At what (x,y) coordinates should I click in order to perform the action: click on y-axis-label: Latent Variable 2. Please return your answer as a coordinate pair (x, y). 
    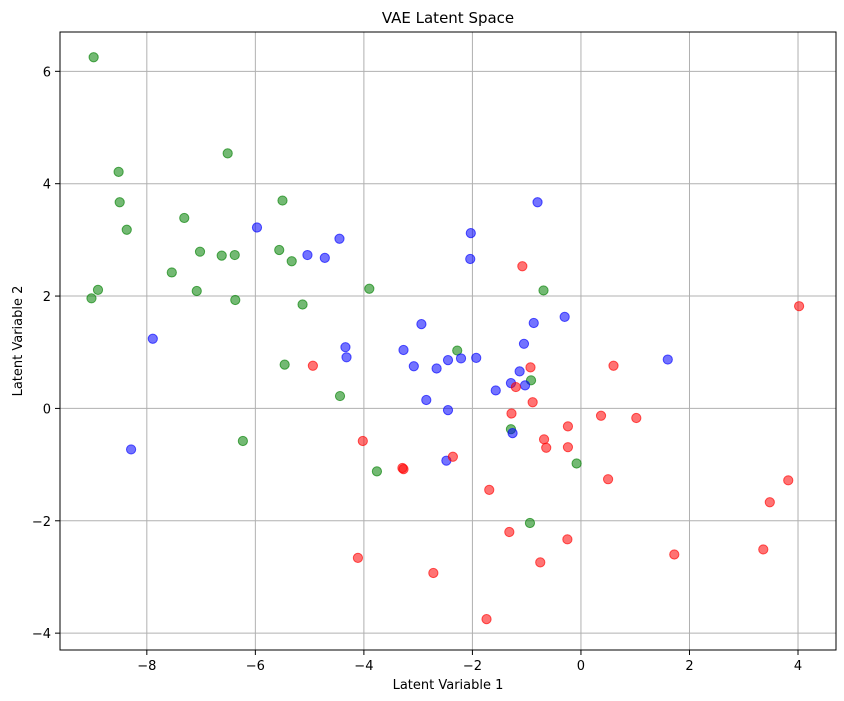
    Looking at the image, I should click on (18, 341).